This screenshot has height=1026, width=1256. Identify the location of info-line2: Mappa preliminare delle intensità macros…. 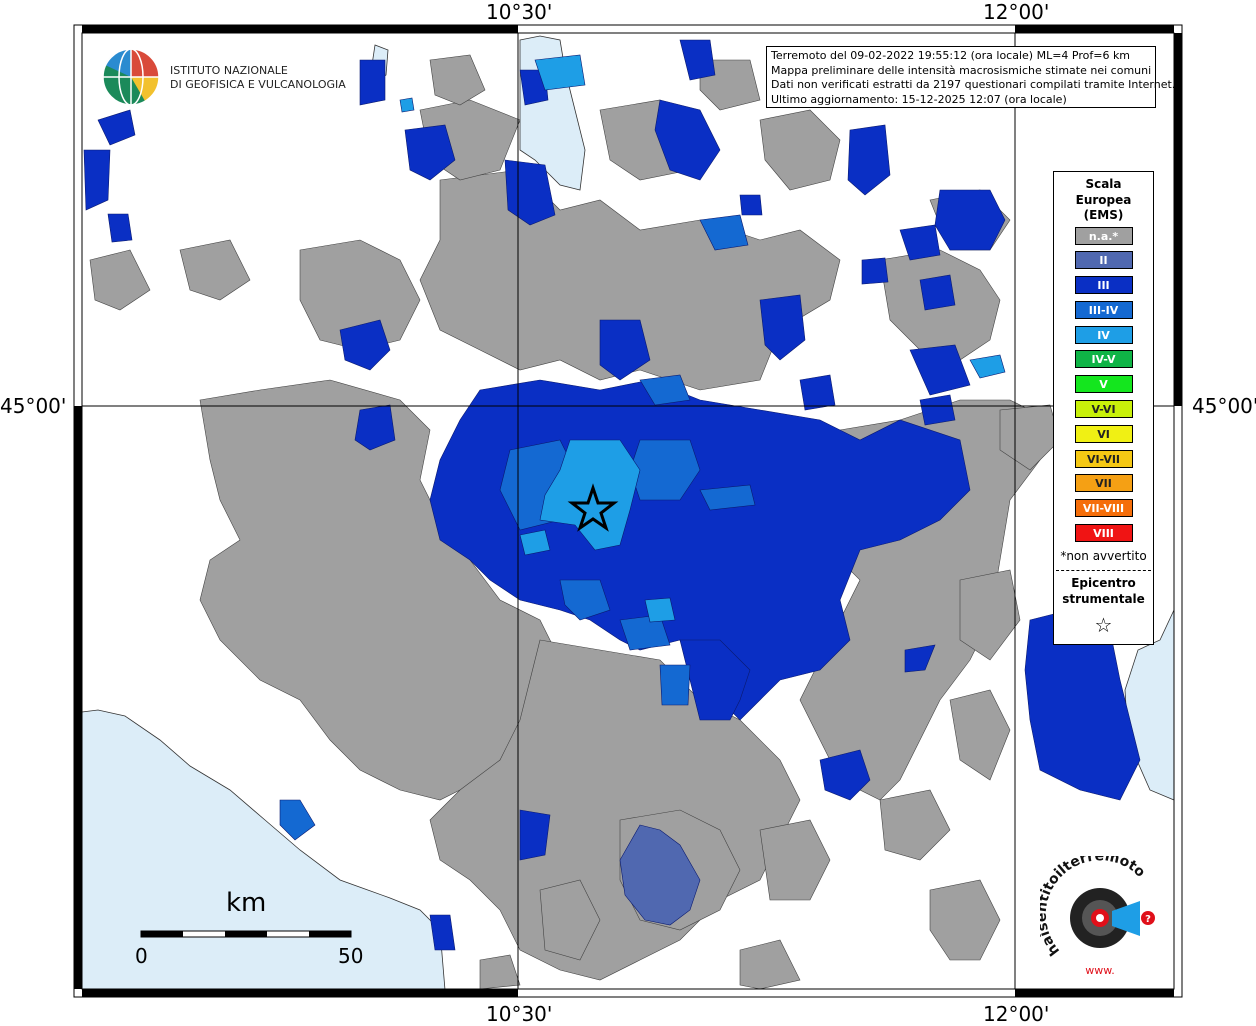
(961, 70).